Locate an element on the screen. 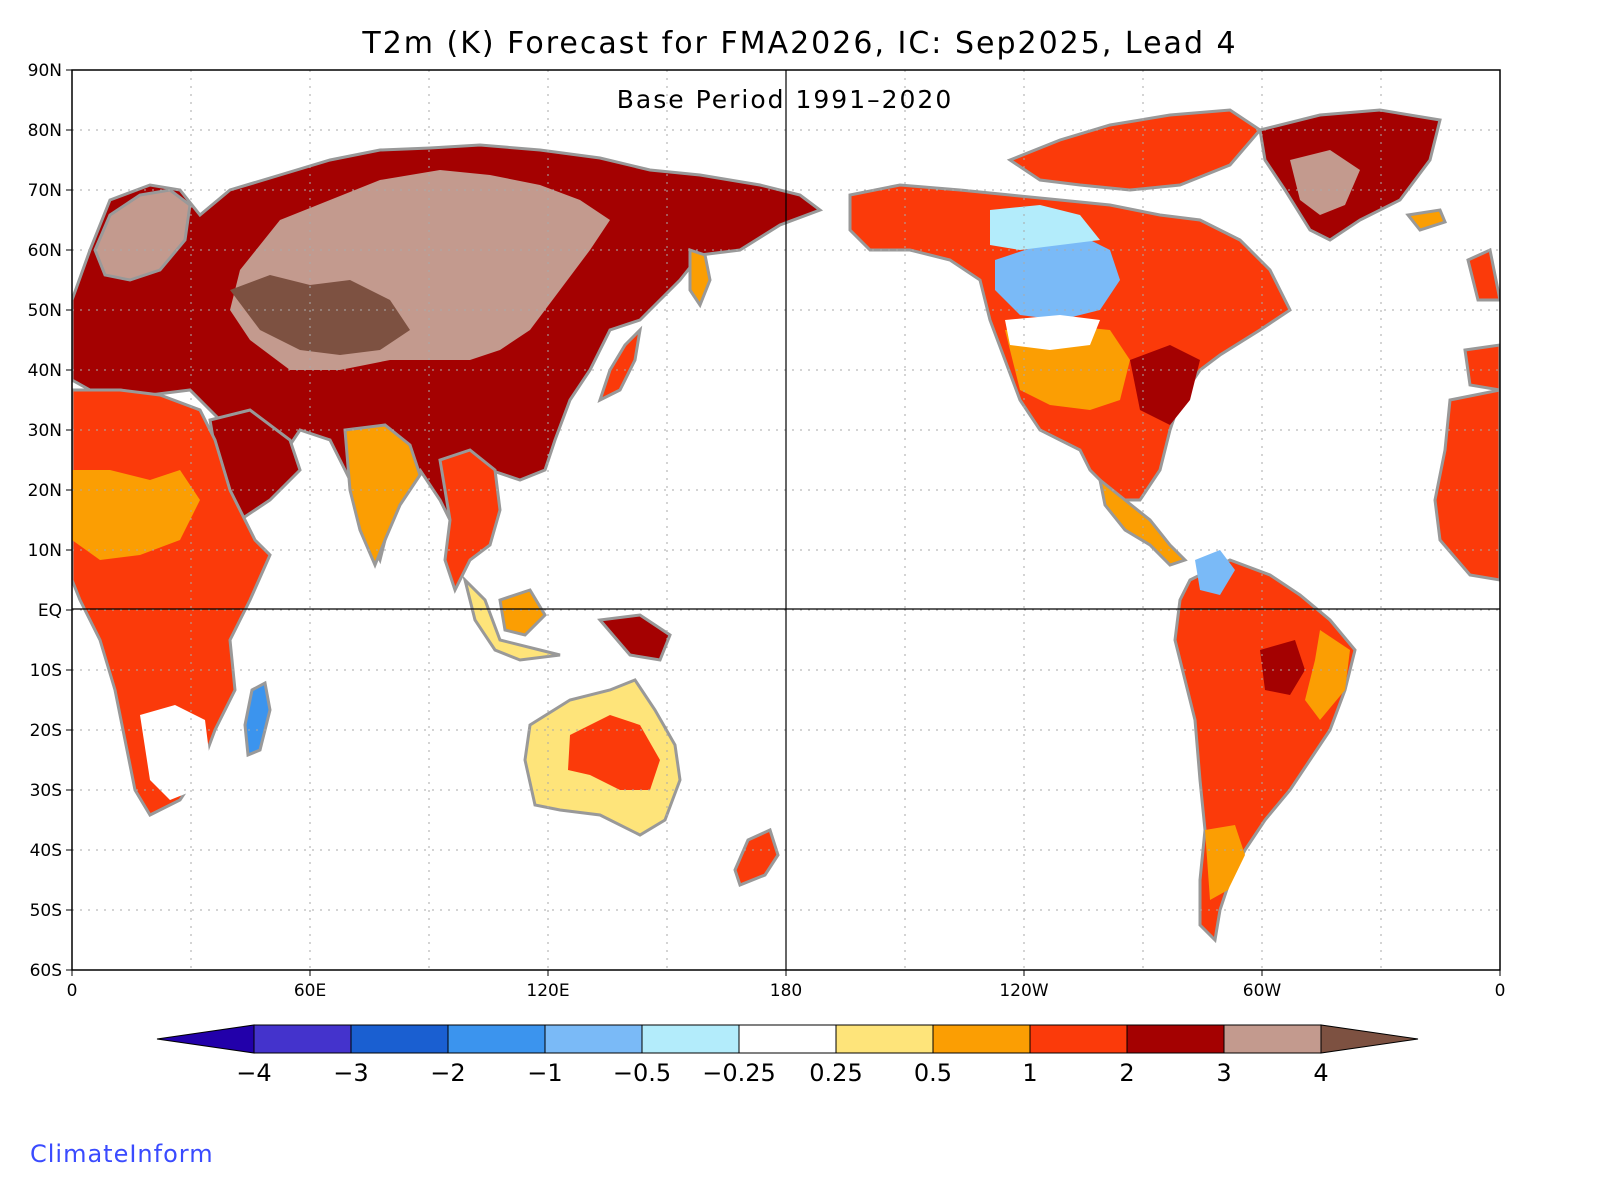 This screenshot has height=1200, width=1600. colorbar-tick-label: 1 is located at coordinates (1029, 1073).